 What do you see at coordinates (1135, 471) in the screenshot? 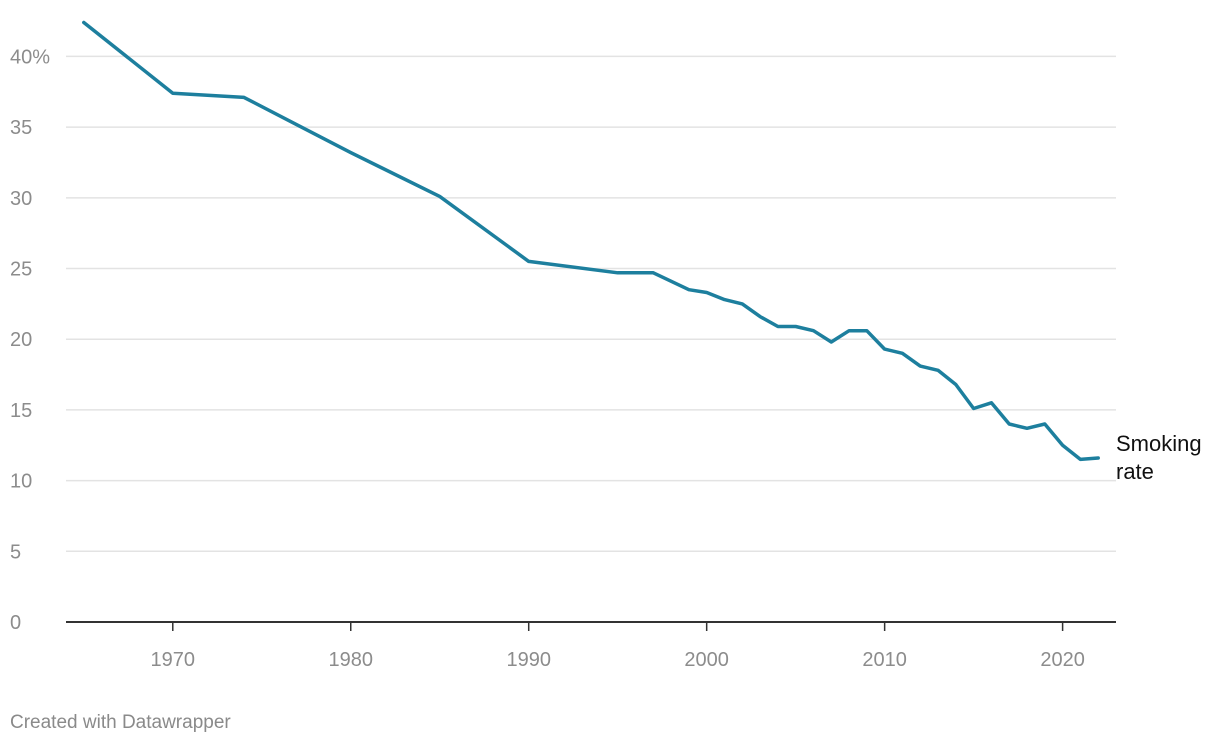
I see `series-label-line: rate` at bounding box center [1135, 471].